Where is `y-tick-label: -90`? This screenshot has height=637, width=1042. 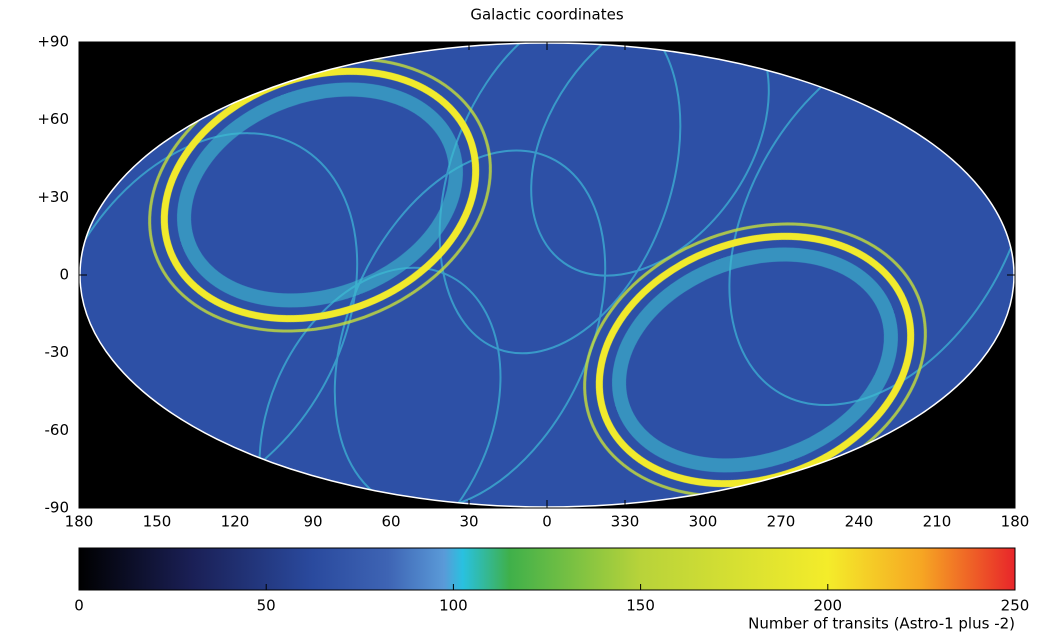 y-tick-label: -90 is located at coordinates (57, 508).